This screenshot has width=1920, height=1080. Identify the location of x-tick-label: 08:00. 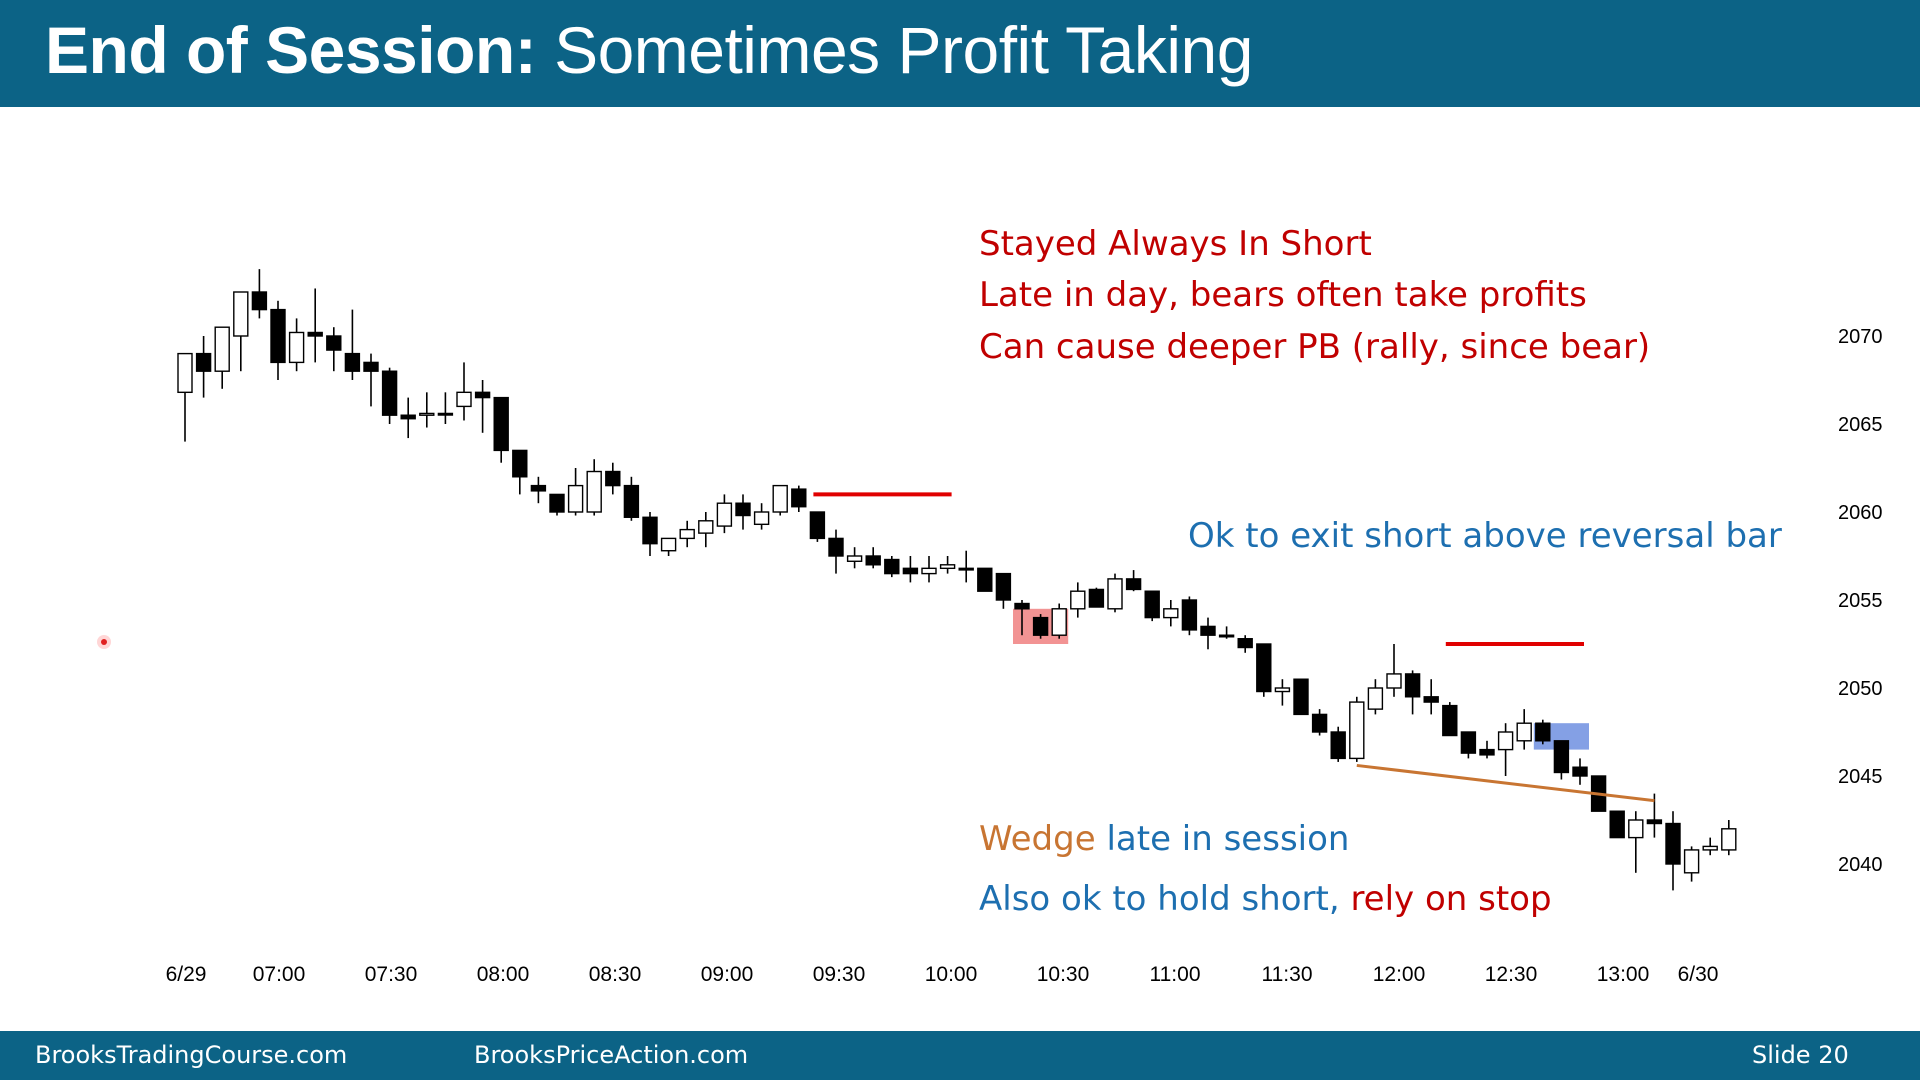
(503, 974).